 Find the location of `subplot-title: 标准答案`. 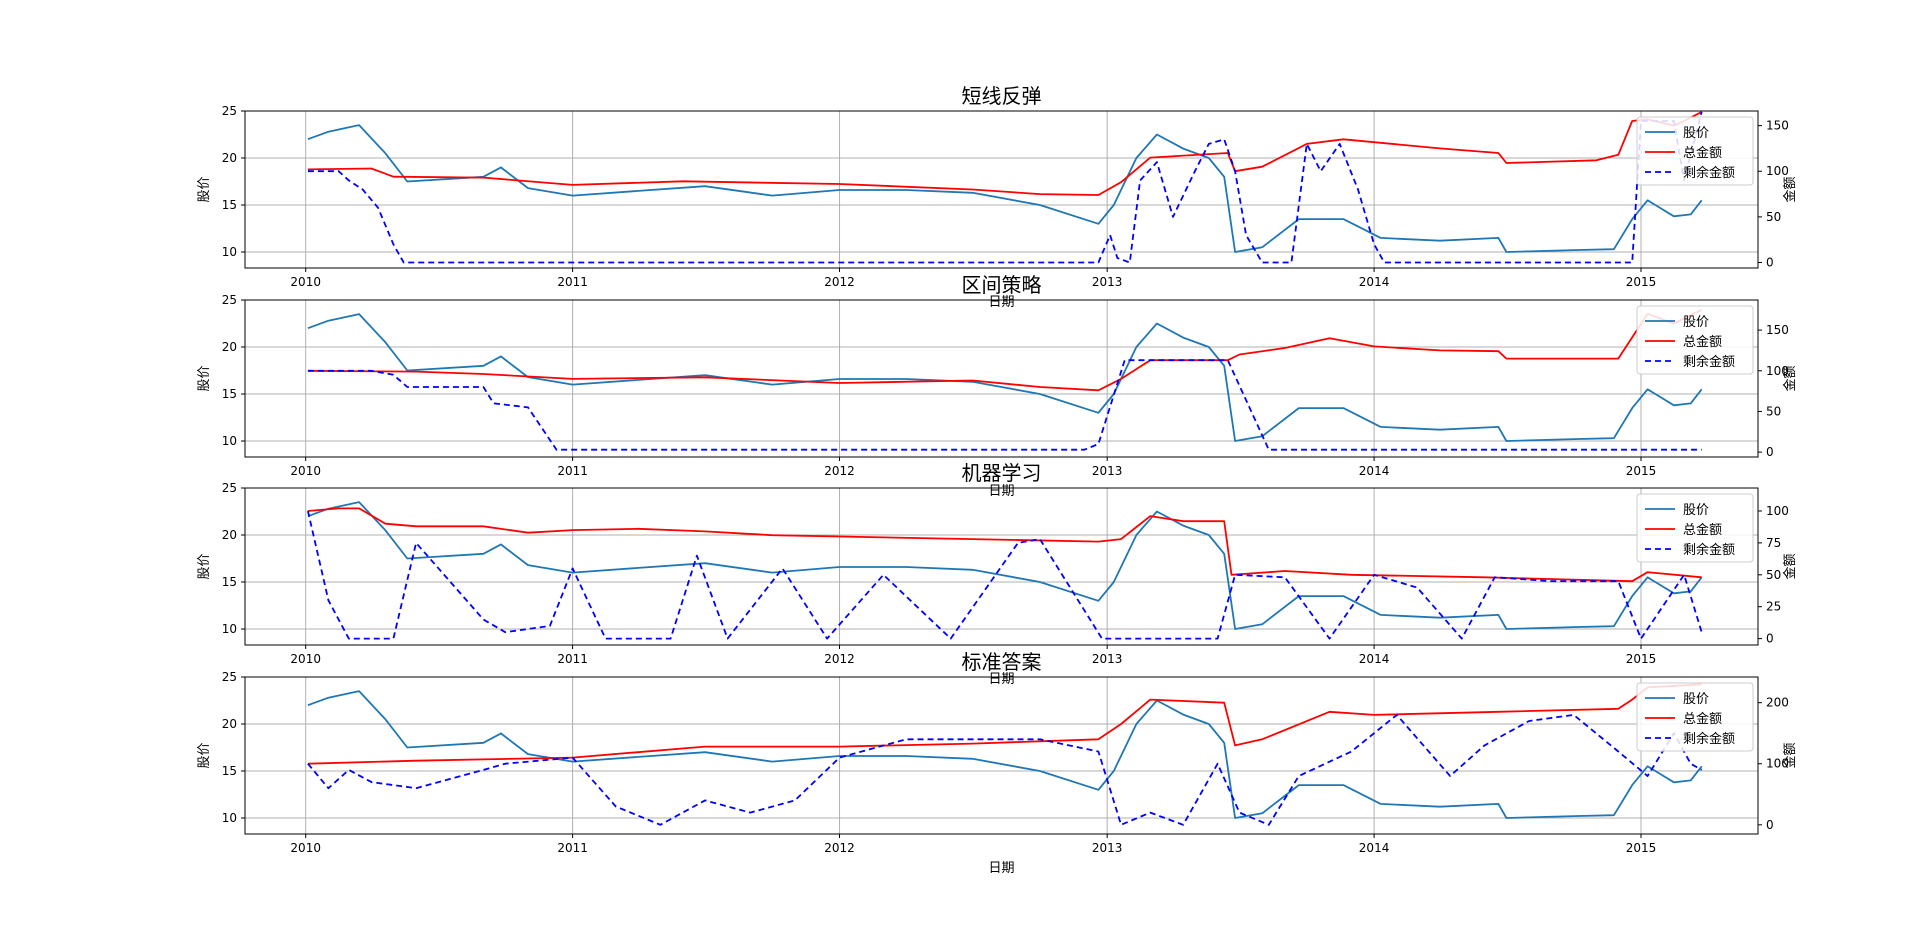

subplot-title: 标准答案 is located at coordinates (1002, 662).